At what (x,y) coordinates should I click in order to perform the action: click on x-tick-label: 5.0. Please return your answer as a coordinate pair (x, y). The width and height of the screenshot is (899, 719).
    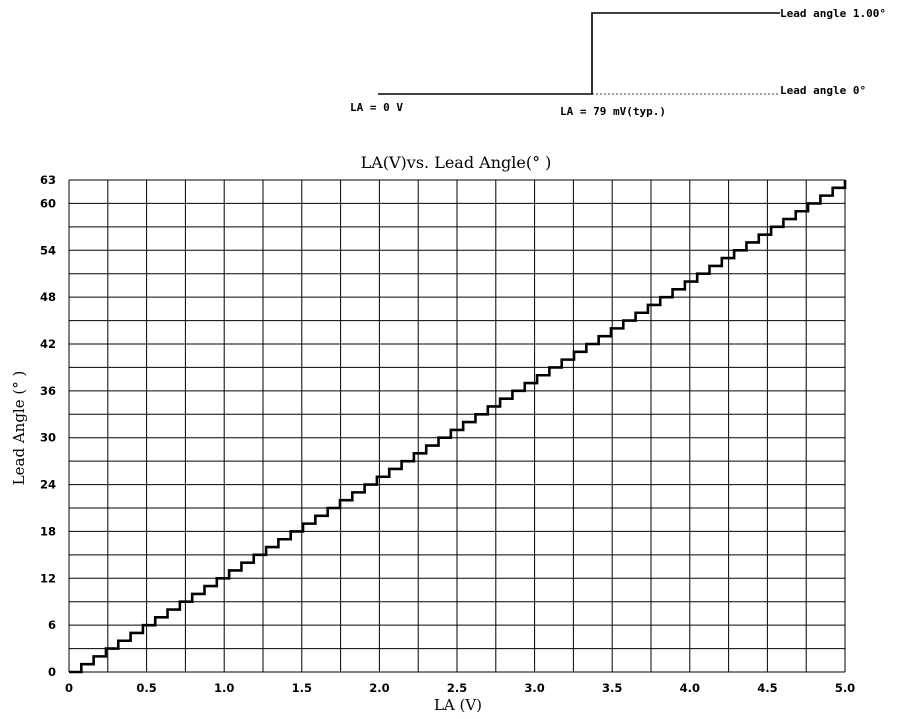
    Looking at the image, I should click on (845, 688).